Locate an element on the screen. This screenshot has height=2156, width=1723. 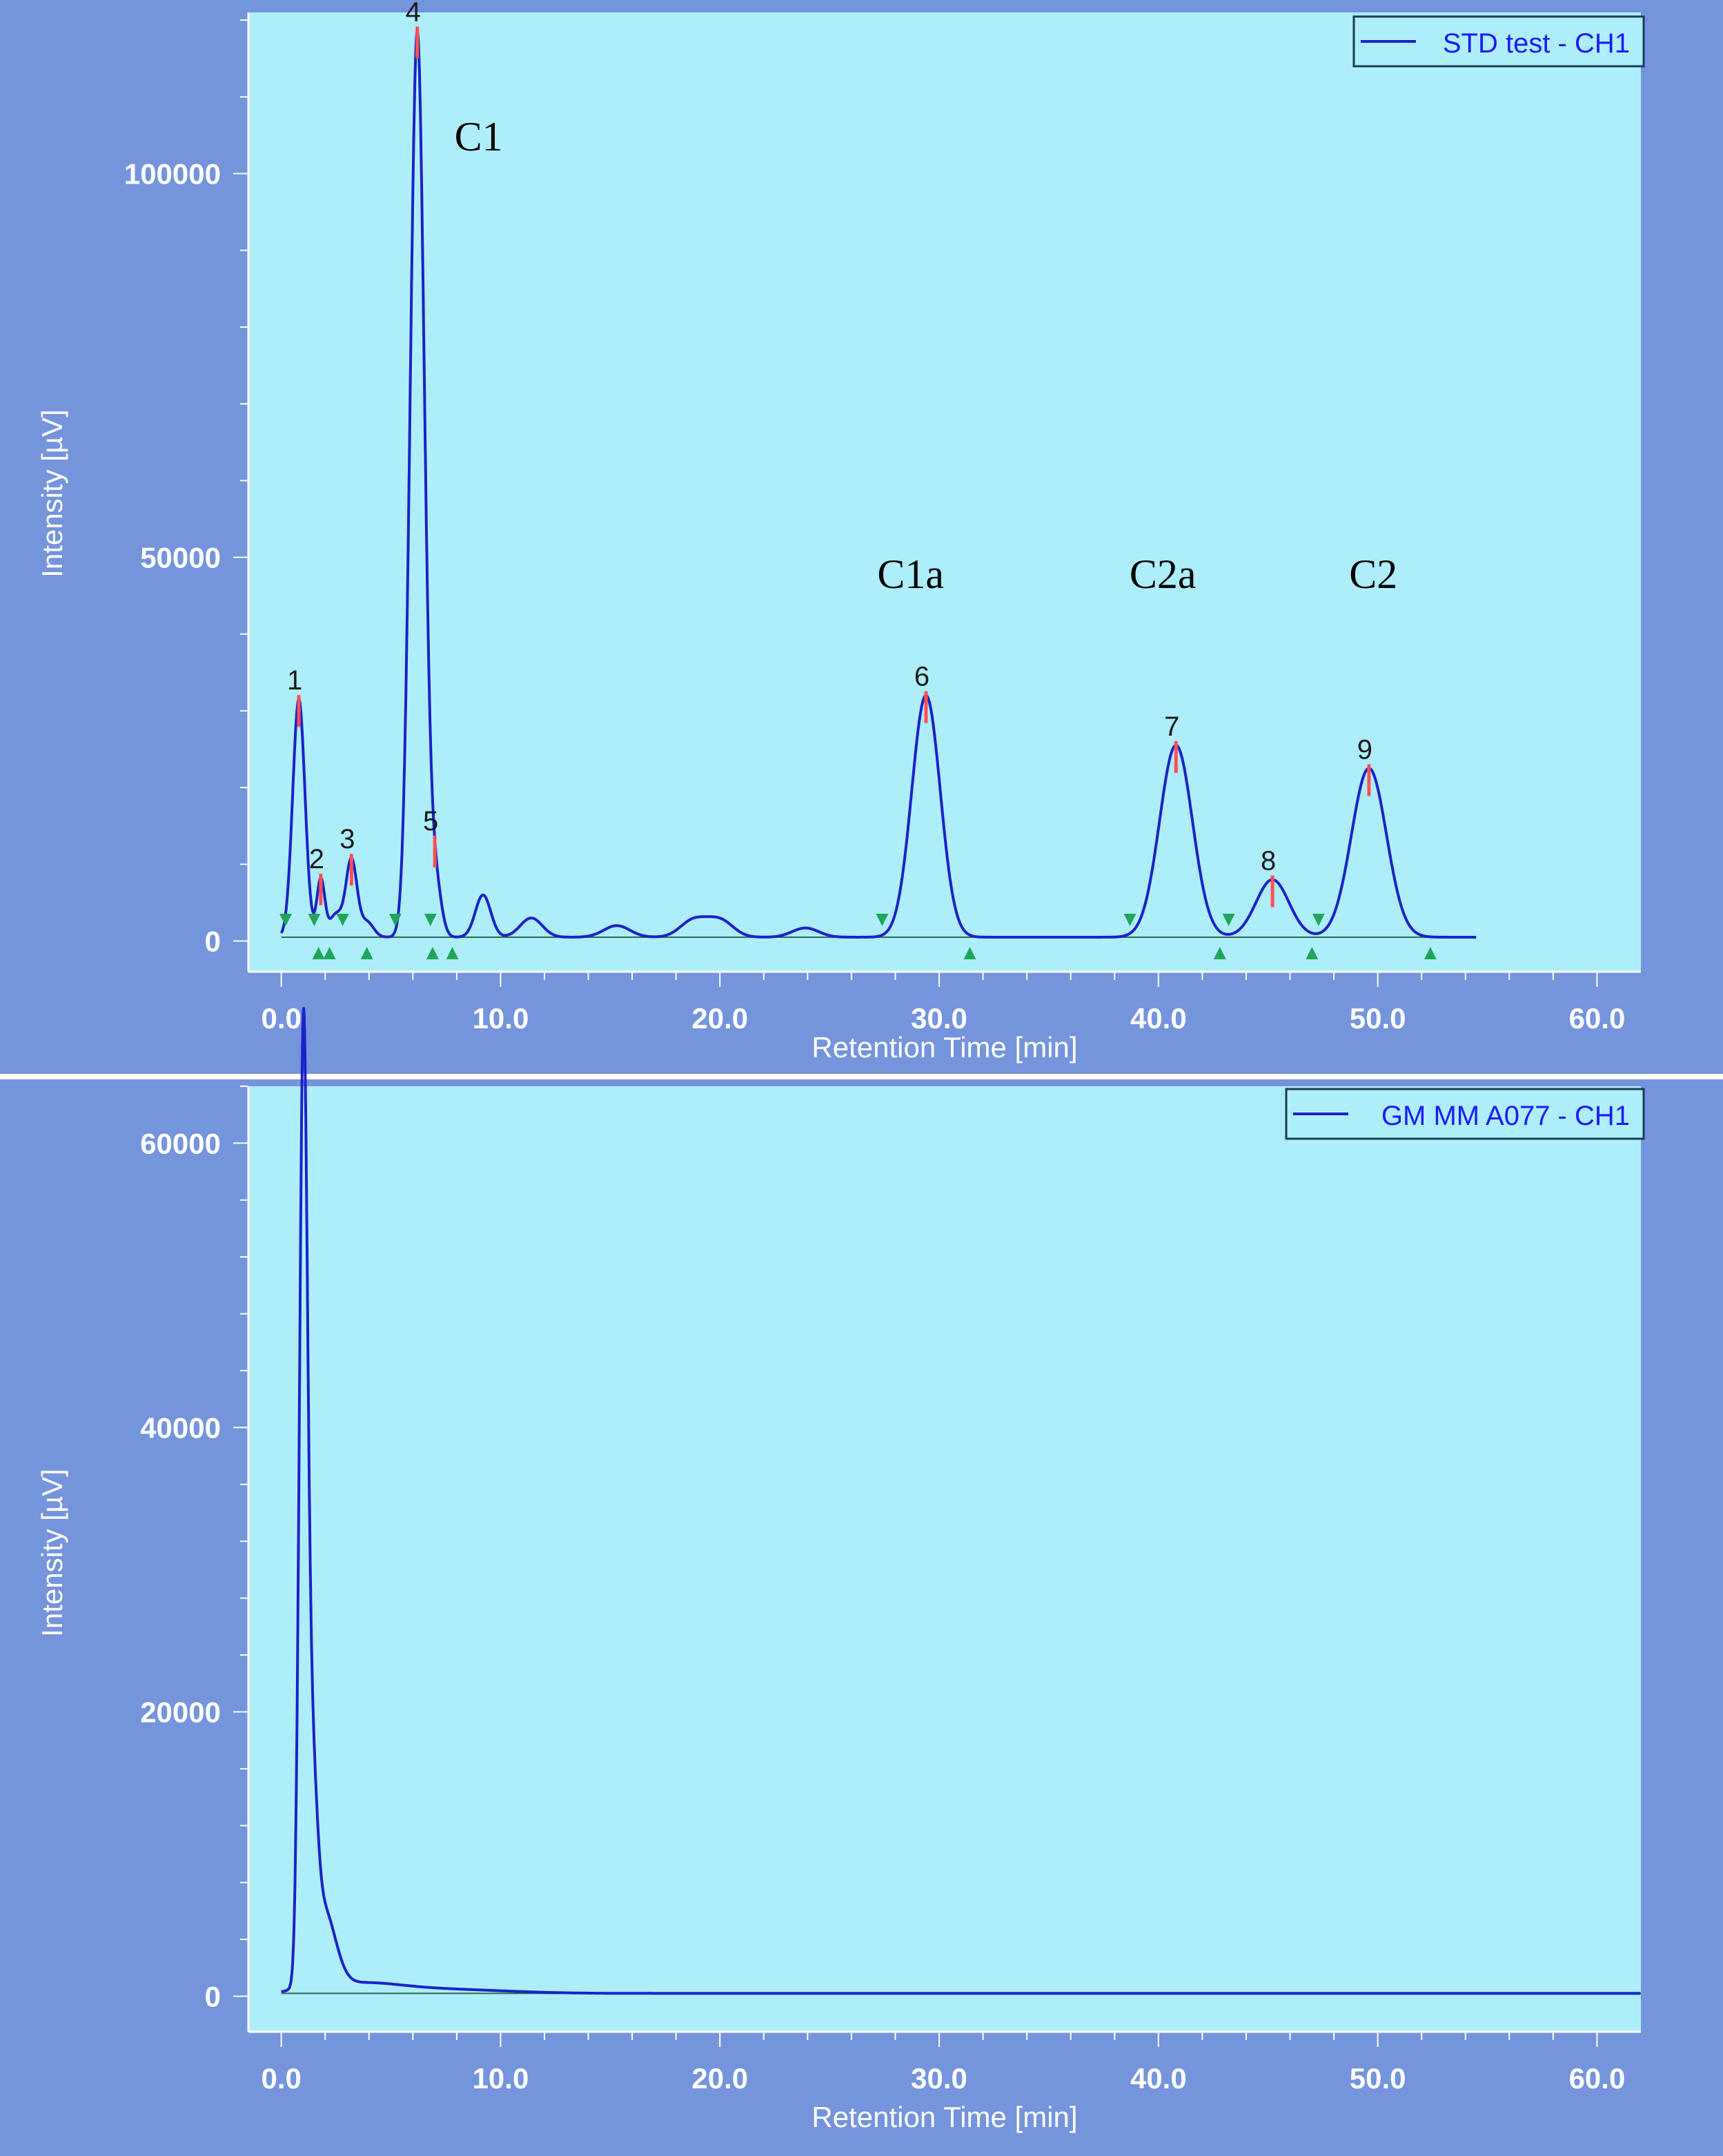
legend-label: STD test - CH1 is located at coordinates (1536, 43).